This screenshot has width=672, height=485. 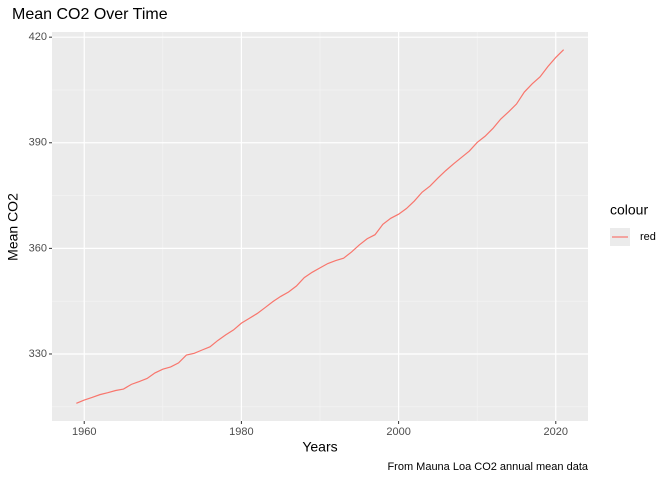 What do you see at coordinates (13, 227) in the screenshot?
I see `y-axis-label: Mean CO2` at bounding box center [13, 227].